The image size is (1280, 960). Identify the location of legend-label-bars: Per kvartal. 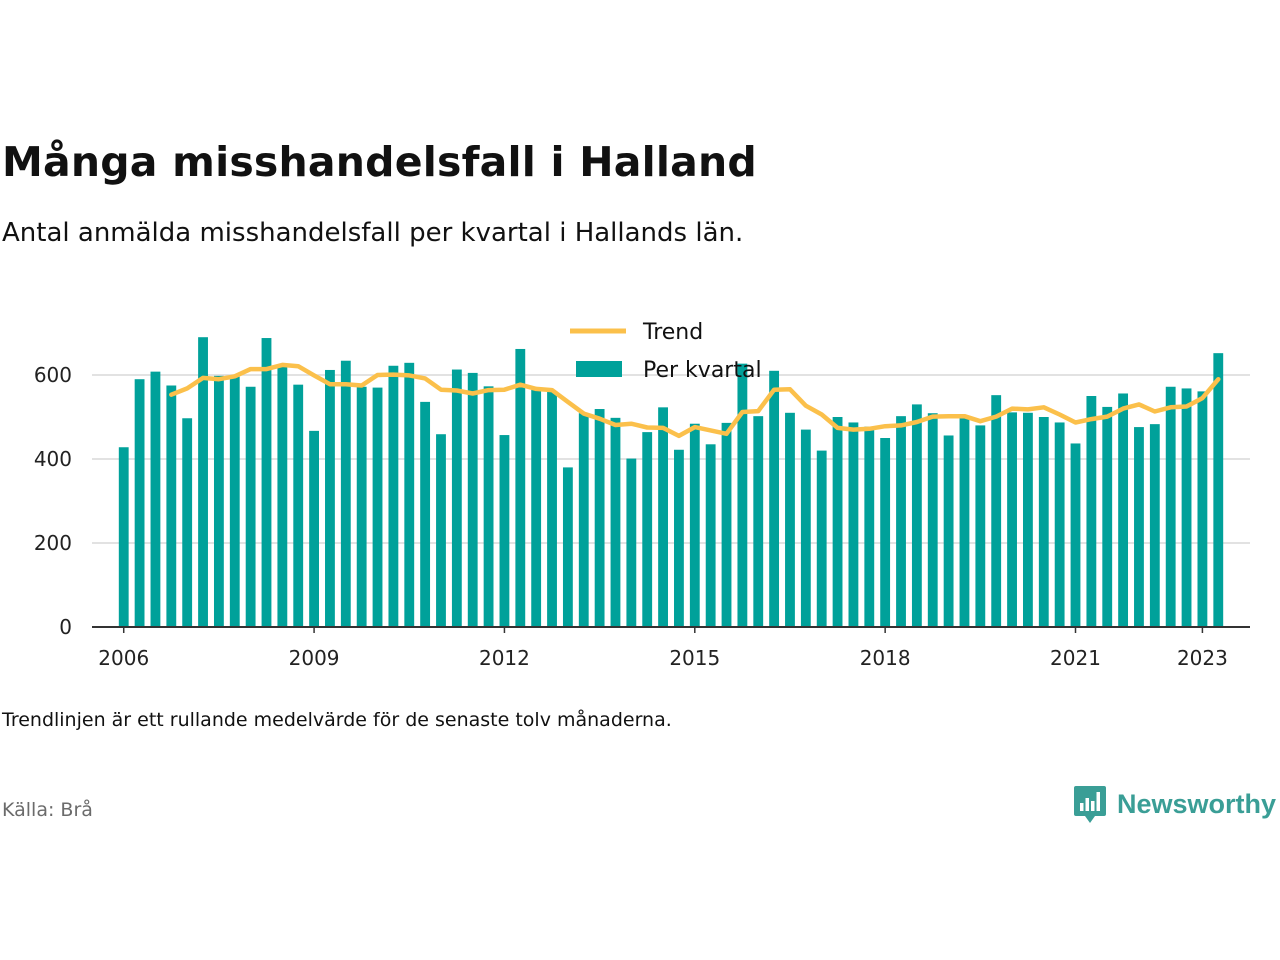
(702, 370).